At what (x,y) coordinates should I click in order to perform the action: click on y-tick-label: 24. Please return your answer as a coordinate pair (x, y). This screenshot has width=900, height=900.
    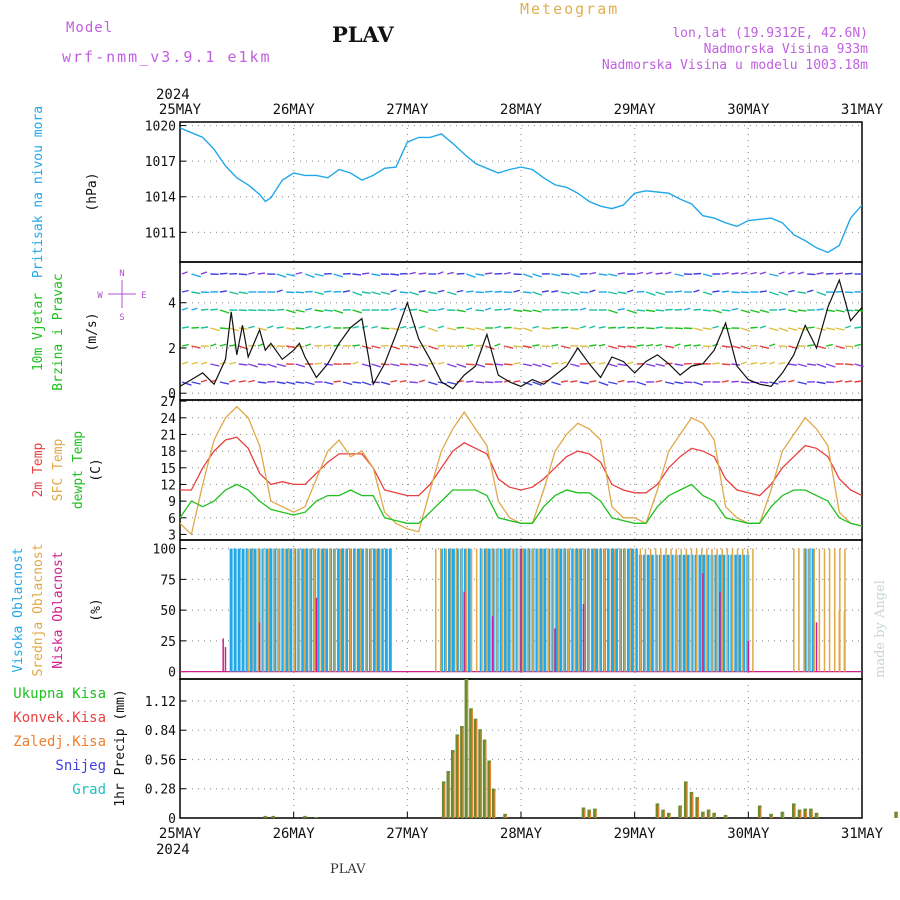
    Looking at the image, I should click on (168, 419).